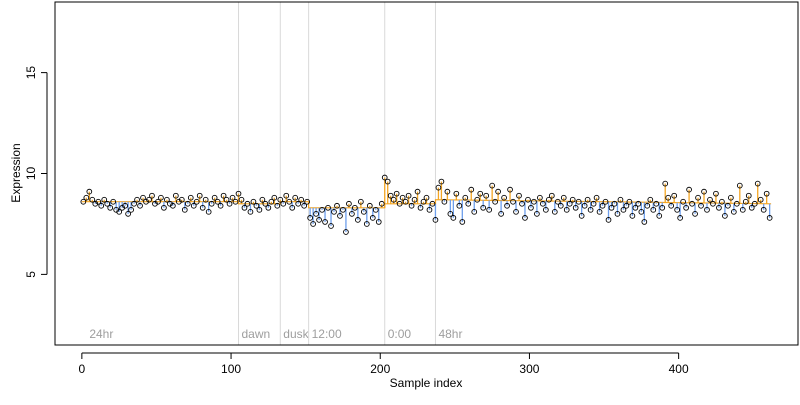  I want to click on x-tick-label: 300, so click(529, 369).